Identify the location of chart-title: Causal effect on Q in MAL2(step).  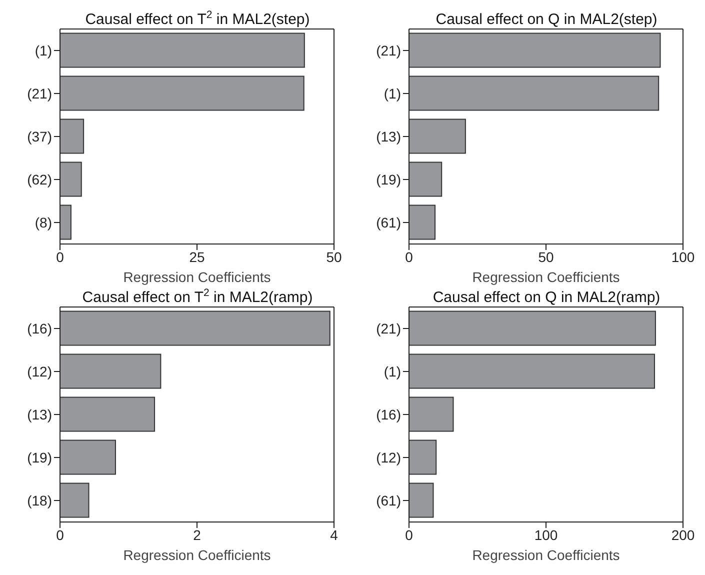
(547, 19).